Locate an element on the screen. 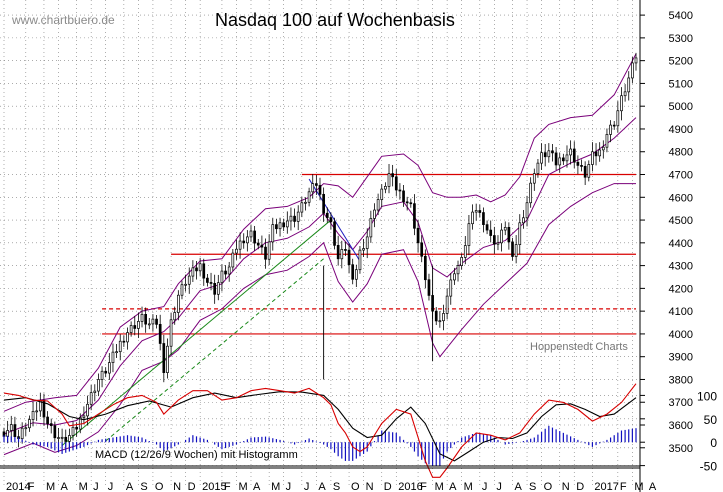  x-tick-label: 2014 is located at coordinates (18, 486).